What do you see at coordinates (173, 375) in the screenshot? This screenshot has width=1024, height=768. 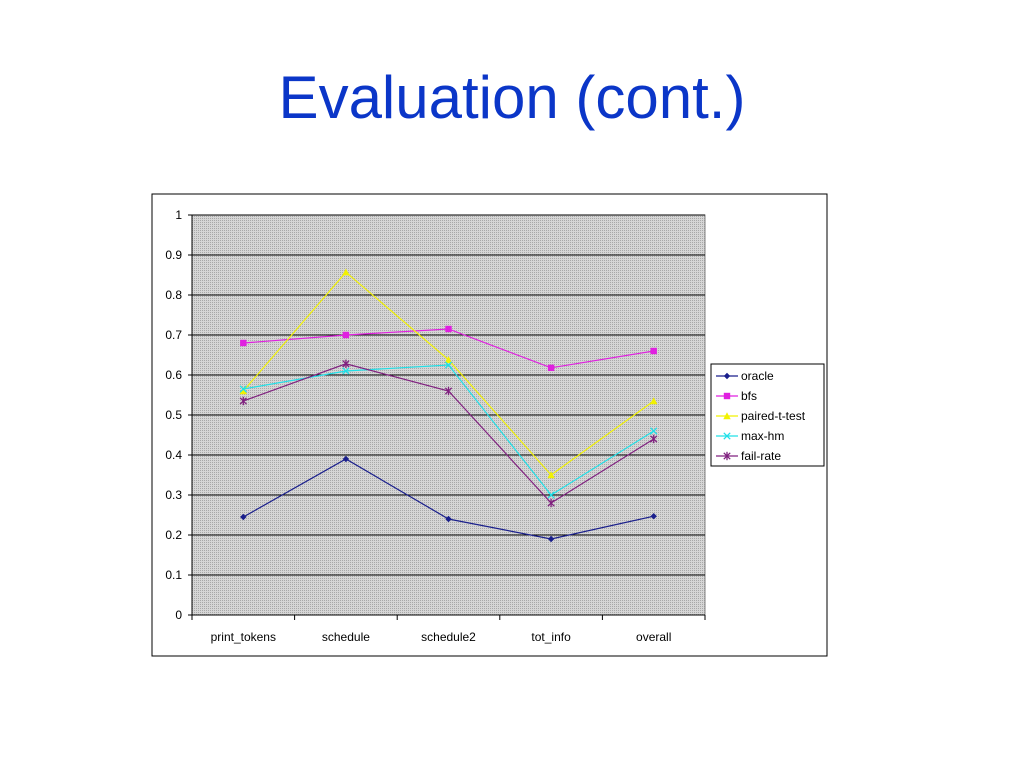 I see `y-tick-label: 0.6` at bounding box center [173, 375].